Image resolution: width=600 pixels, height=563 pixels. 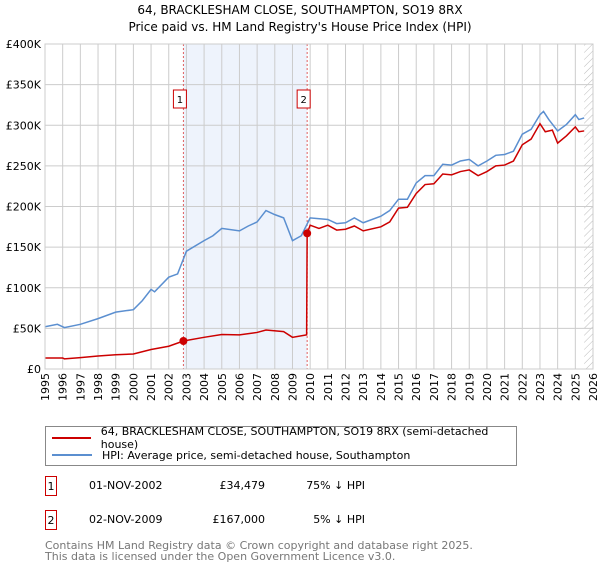 I want to click on y-tick-label: £250K, so click(x=24, y=166).